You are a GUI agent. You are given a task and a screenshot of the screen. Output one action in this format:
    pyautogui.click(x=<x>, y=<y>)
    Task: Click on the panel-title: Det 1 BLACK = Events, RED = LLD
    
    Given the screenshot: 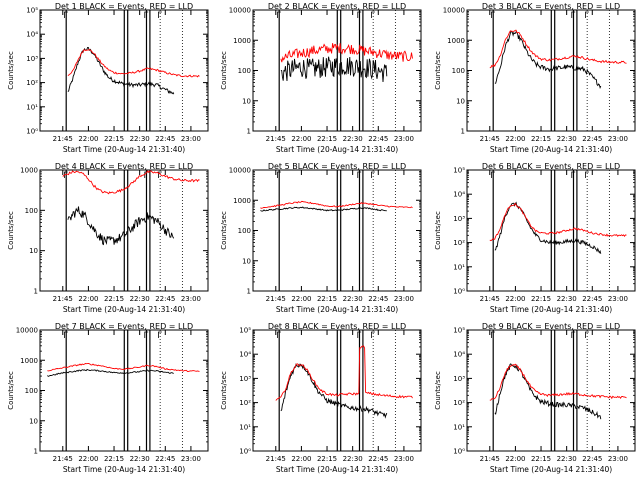 What is the action you would take?
    pyautogui.click(x=124, y=6)
    